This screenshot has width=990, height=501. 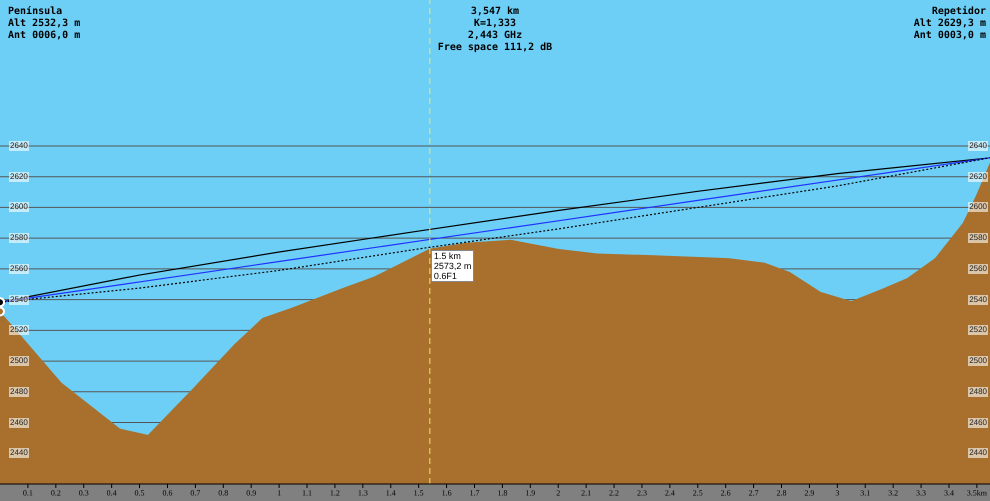 What do you see at coordinates (195, 493) in the screenshot?
I see `x-tick-label: 0.7` at bounding box center [195, 493].